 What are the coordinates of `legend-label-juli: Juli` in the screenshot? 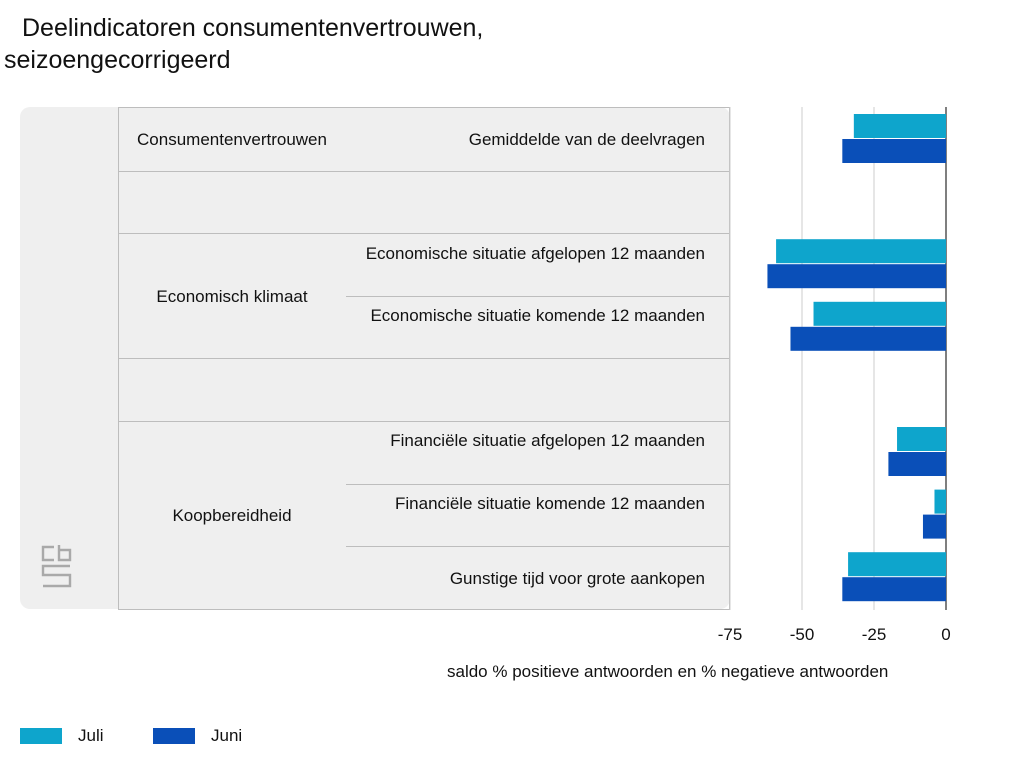 It's located at (91, 735).